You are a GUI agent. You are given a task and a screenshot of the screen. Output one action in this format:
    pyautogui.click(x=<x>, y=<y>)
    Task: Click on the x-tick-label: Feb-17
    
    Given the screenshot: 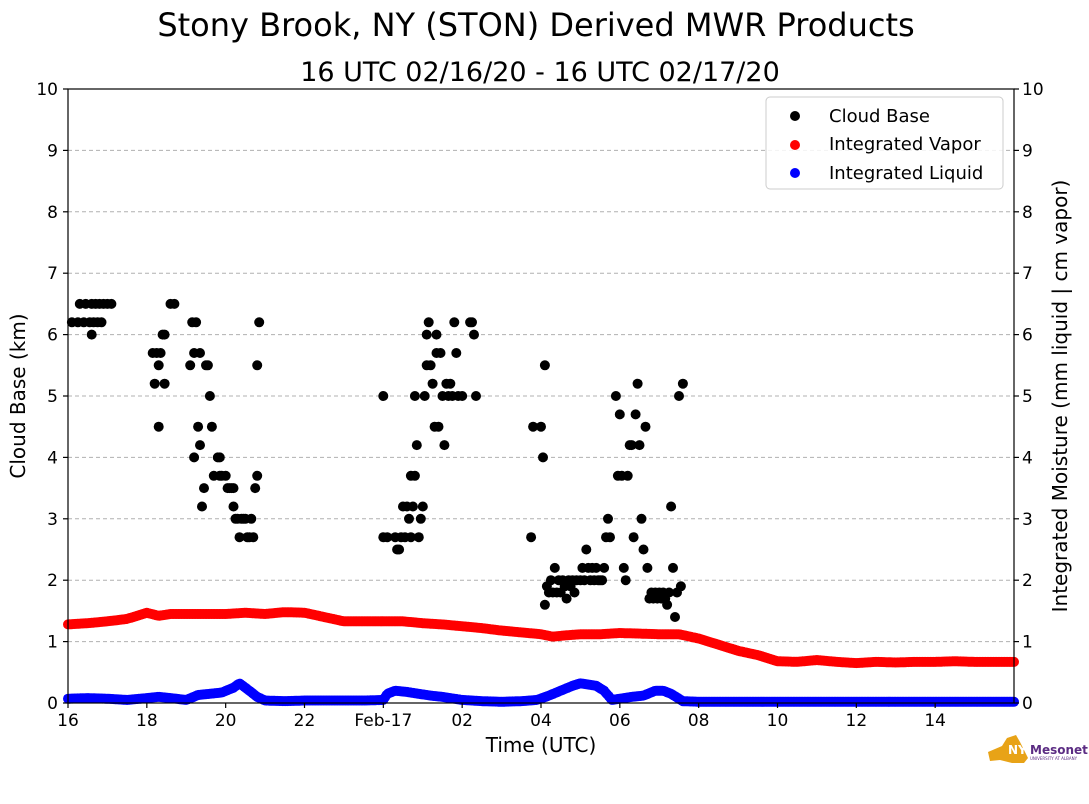 What is the action you would take?
    pyautogui.click(x=383, y=721)
    